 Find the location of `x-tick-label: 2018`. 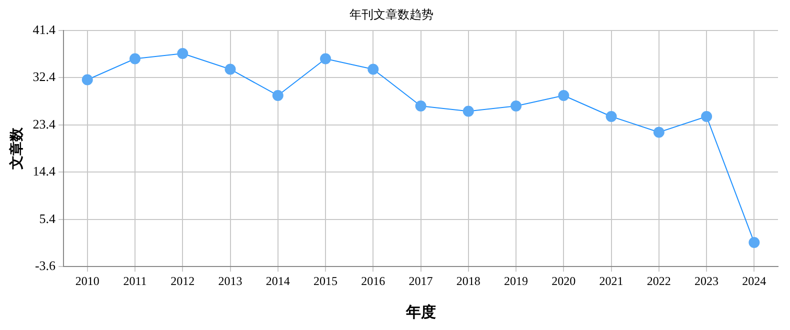

x-tick-label: 2018 is located at coordinates (468, 281).